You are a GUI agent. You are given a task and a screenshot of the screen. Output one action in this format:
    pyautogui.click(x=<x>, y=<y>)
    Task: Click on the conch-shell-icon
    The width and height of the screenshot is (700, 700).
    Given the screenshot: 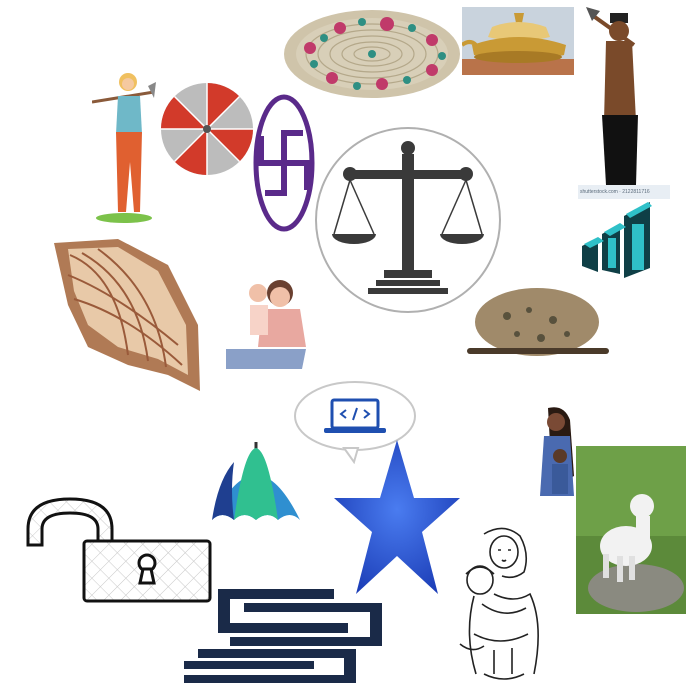 What is the action you would take?
    pyautogui.click(x=126, y=314)
    